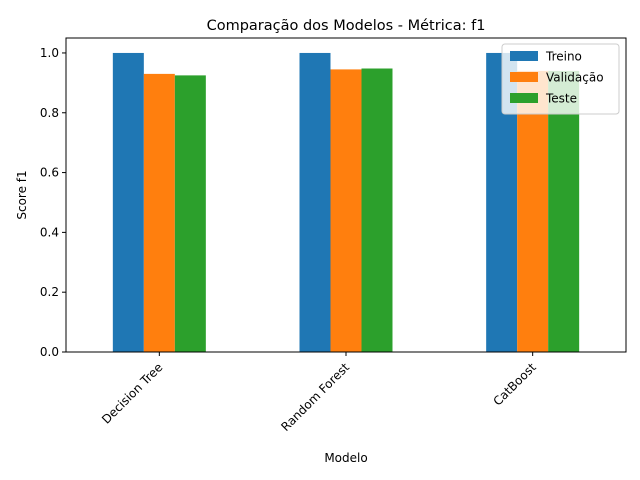 The height and width of the screenshot is (480, 640). Describe the element at coordinates (563, 57) in the screenshot. I see `legend-label: Treino` at that location.